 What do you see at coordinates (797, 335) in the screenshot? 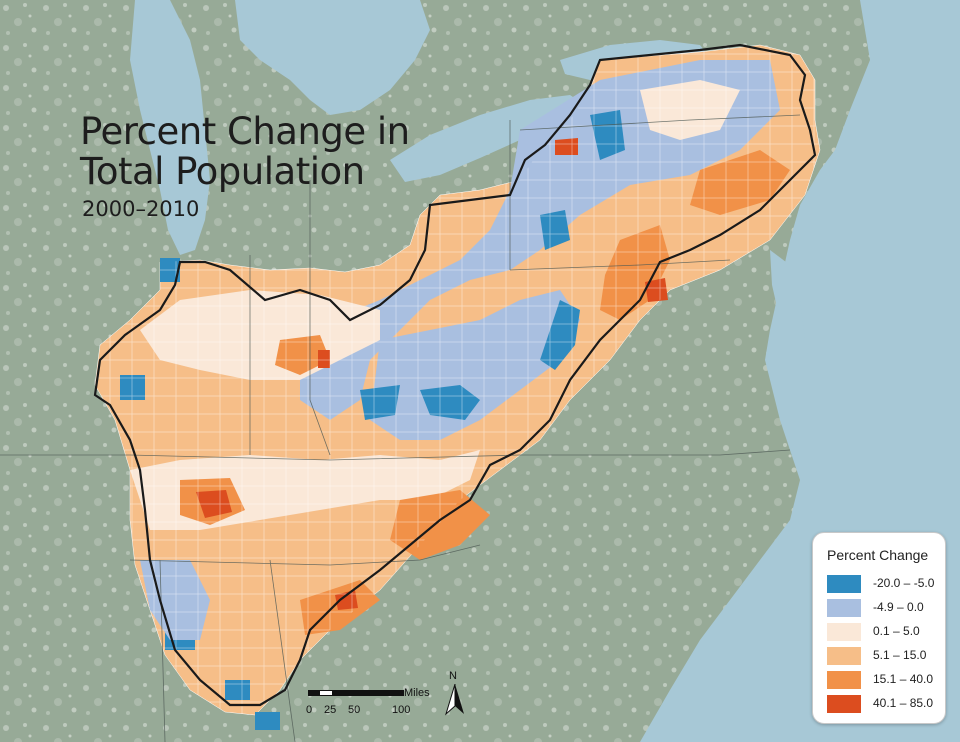
I see `chesapeake-bay` at bounding box center [797, 335].